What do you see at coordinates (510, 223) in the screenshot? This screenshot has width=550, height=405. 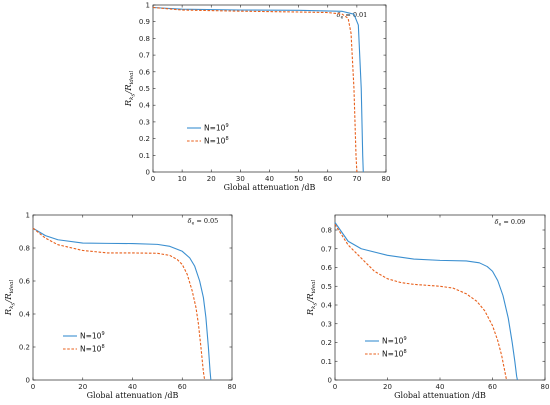 I see `delta-annotation: δe = 0.09` at bounding box center [510, 223].